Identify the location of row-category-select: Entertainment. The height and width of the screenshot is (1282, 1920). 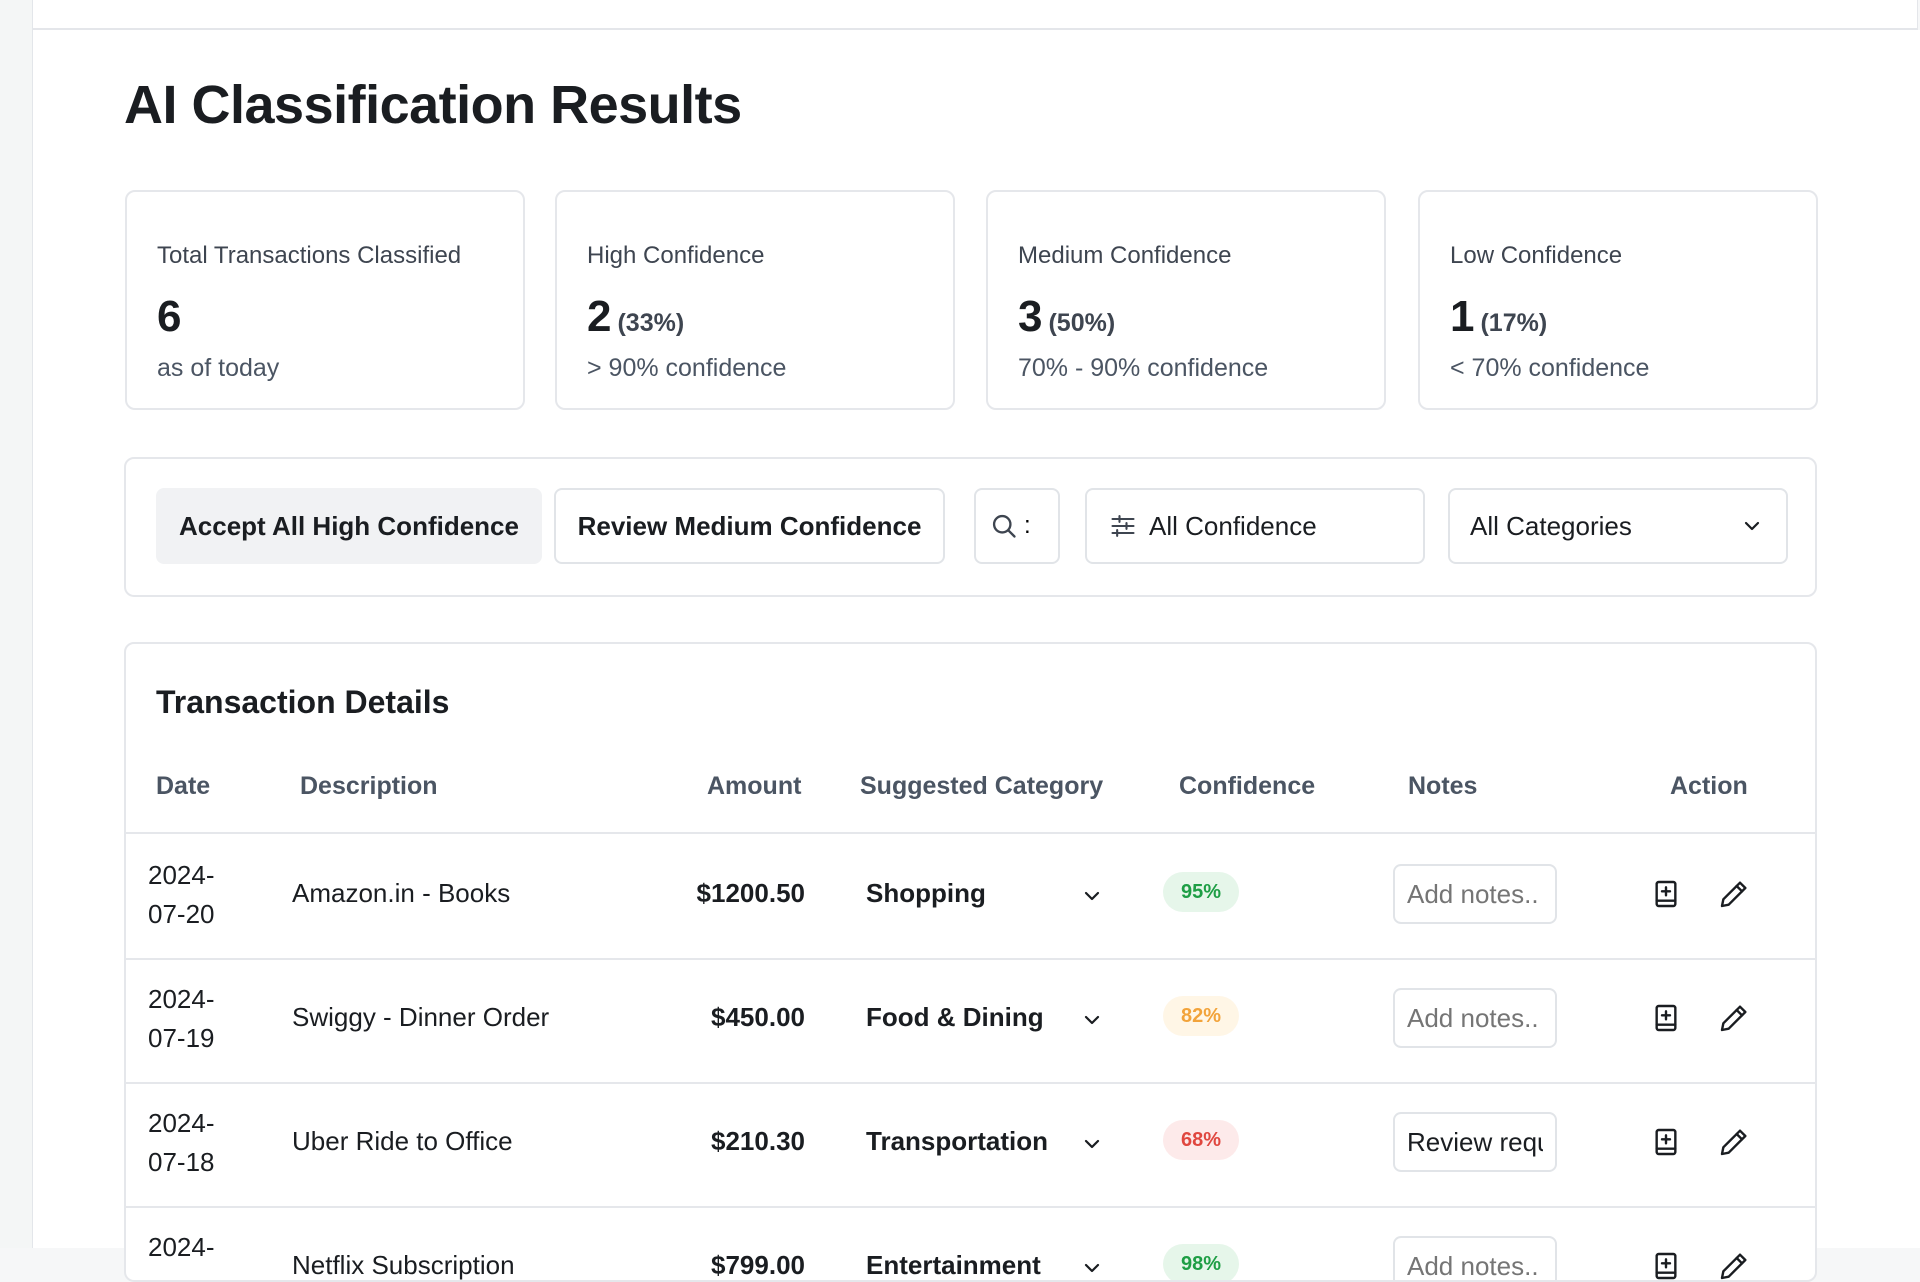
(953, 1265).